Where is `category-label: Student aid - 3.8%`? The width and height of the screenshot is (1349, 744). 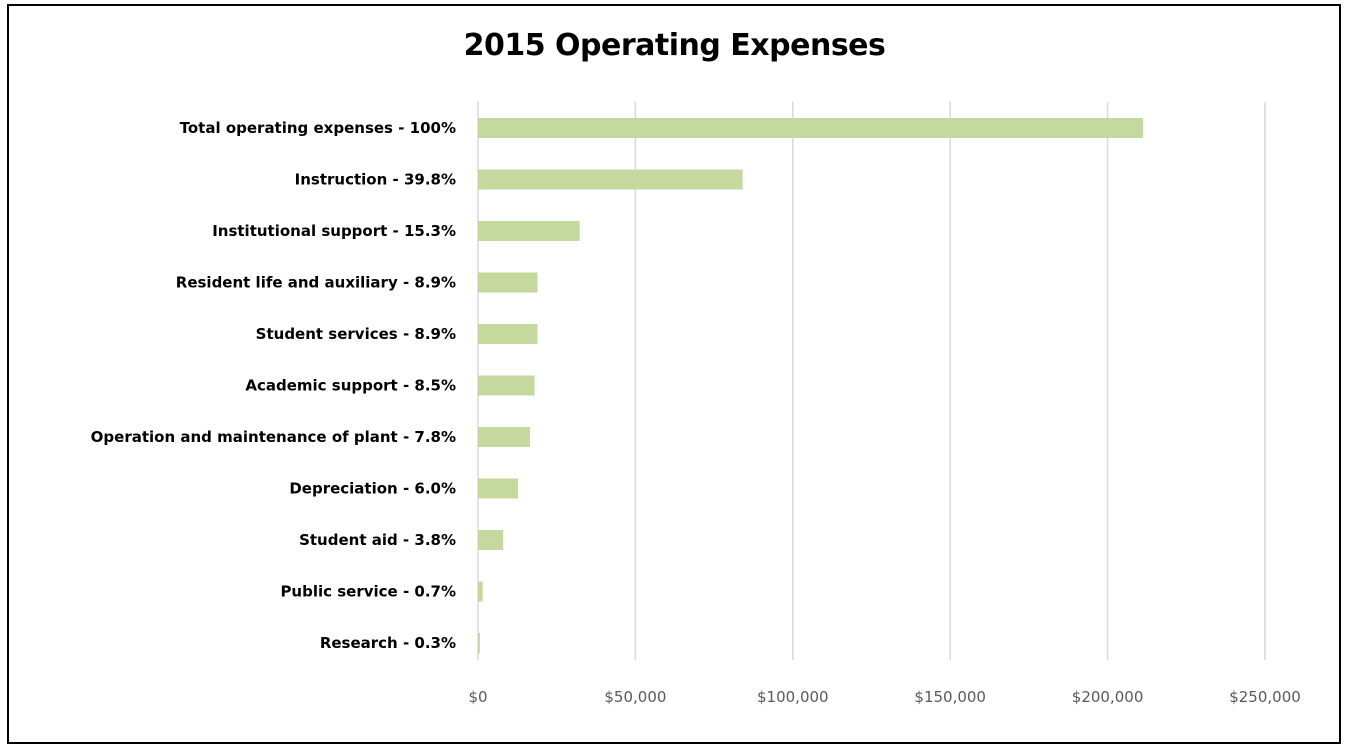
category-label: Student aid - 3.8% is located at coordinates (377, 540).